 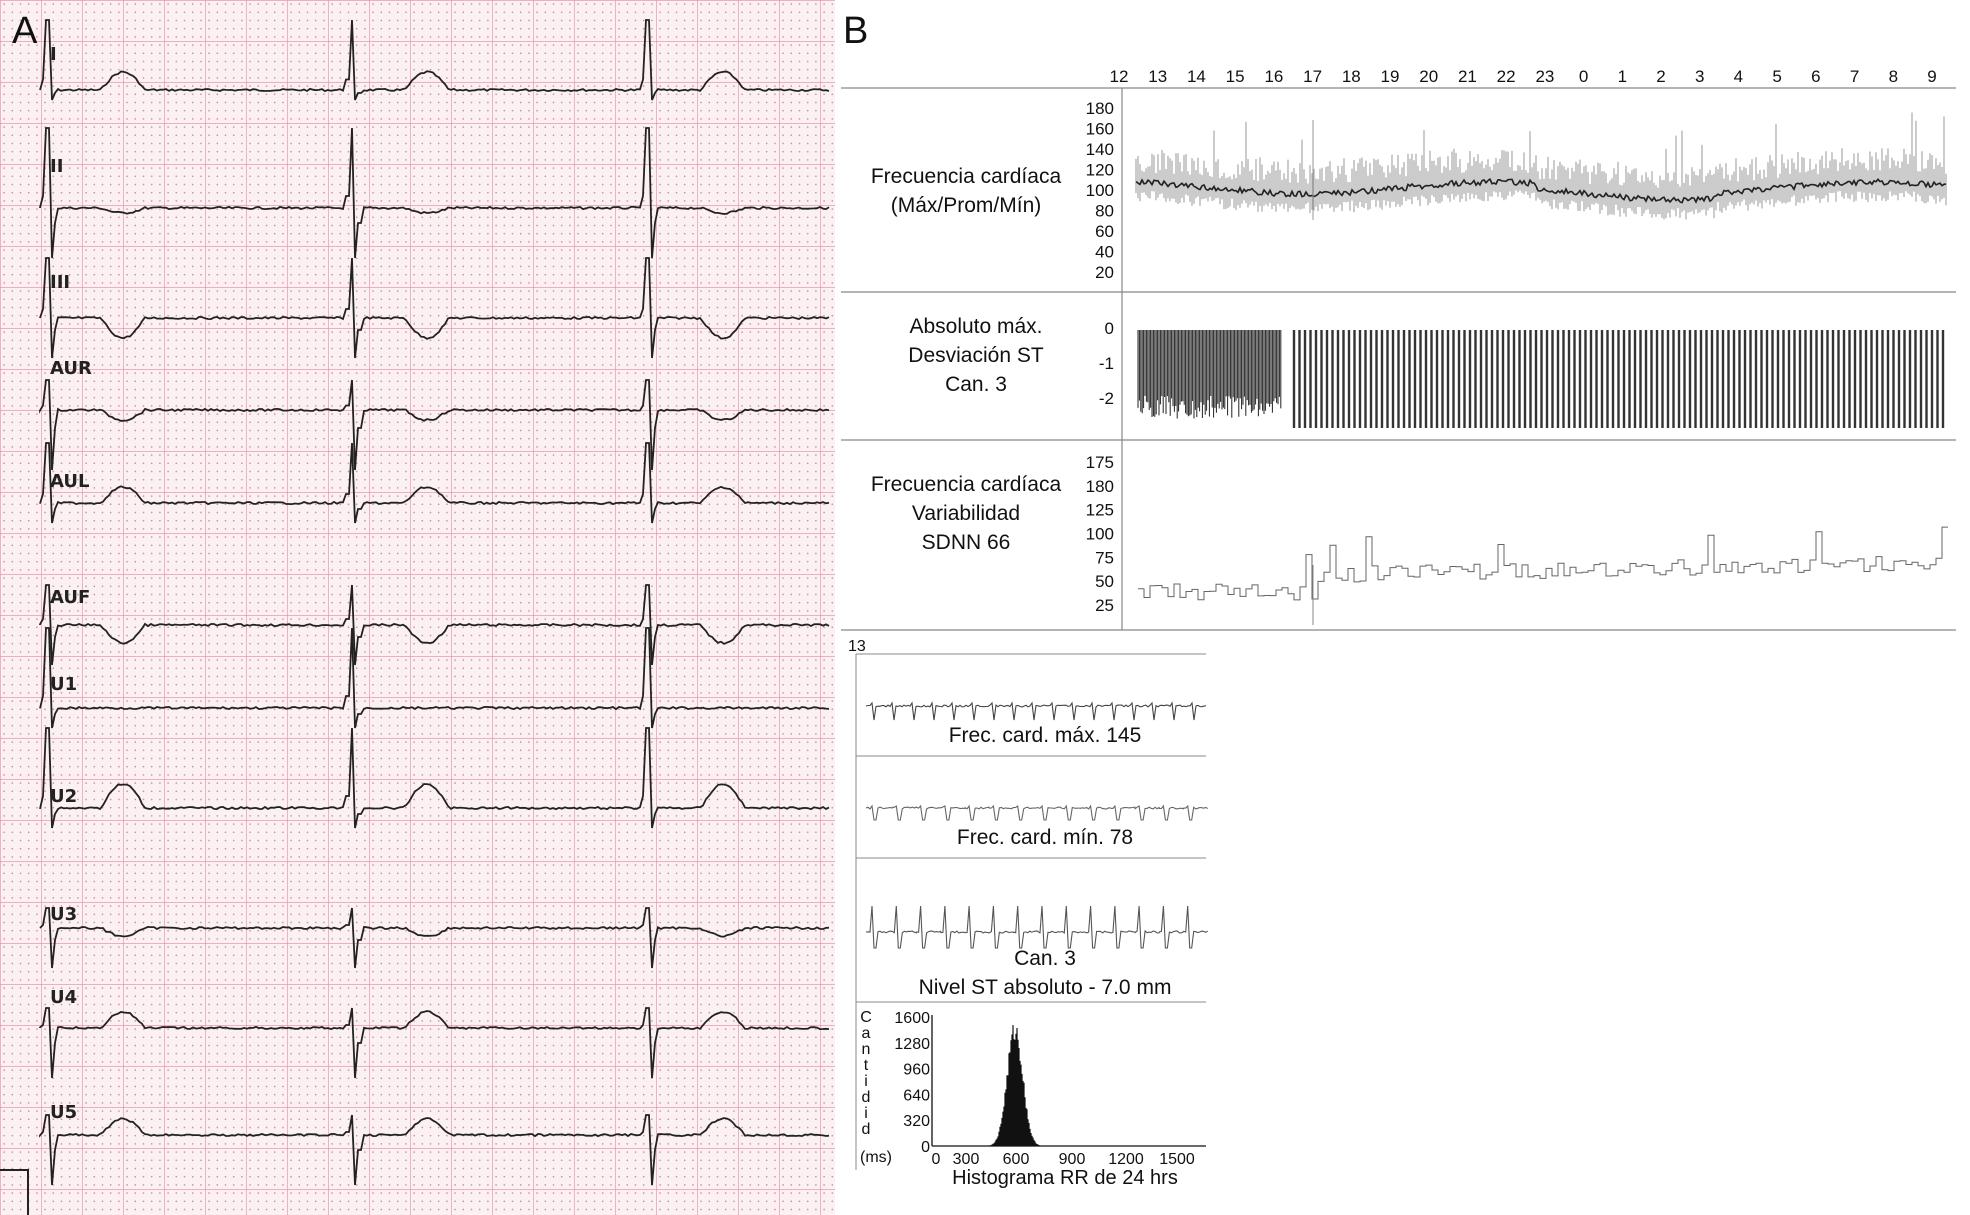 What do you see at coordinates (63, 684) in the screenshot?
I see `ecg-lead-label: U1` at bounding box center [63, 684].